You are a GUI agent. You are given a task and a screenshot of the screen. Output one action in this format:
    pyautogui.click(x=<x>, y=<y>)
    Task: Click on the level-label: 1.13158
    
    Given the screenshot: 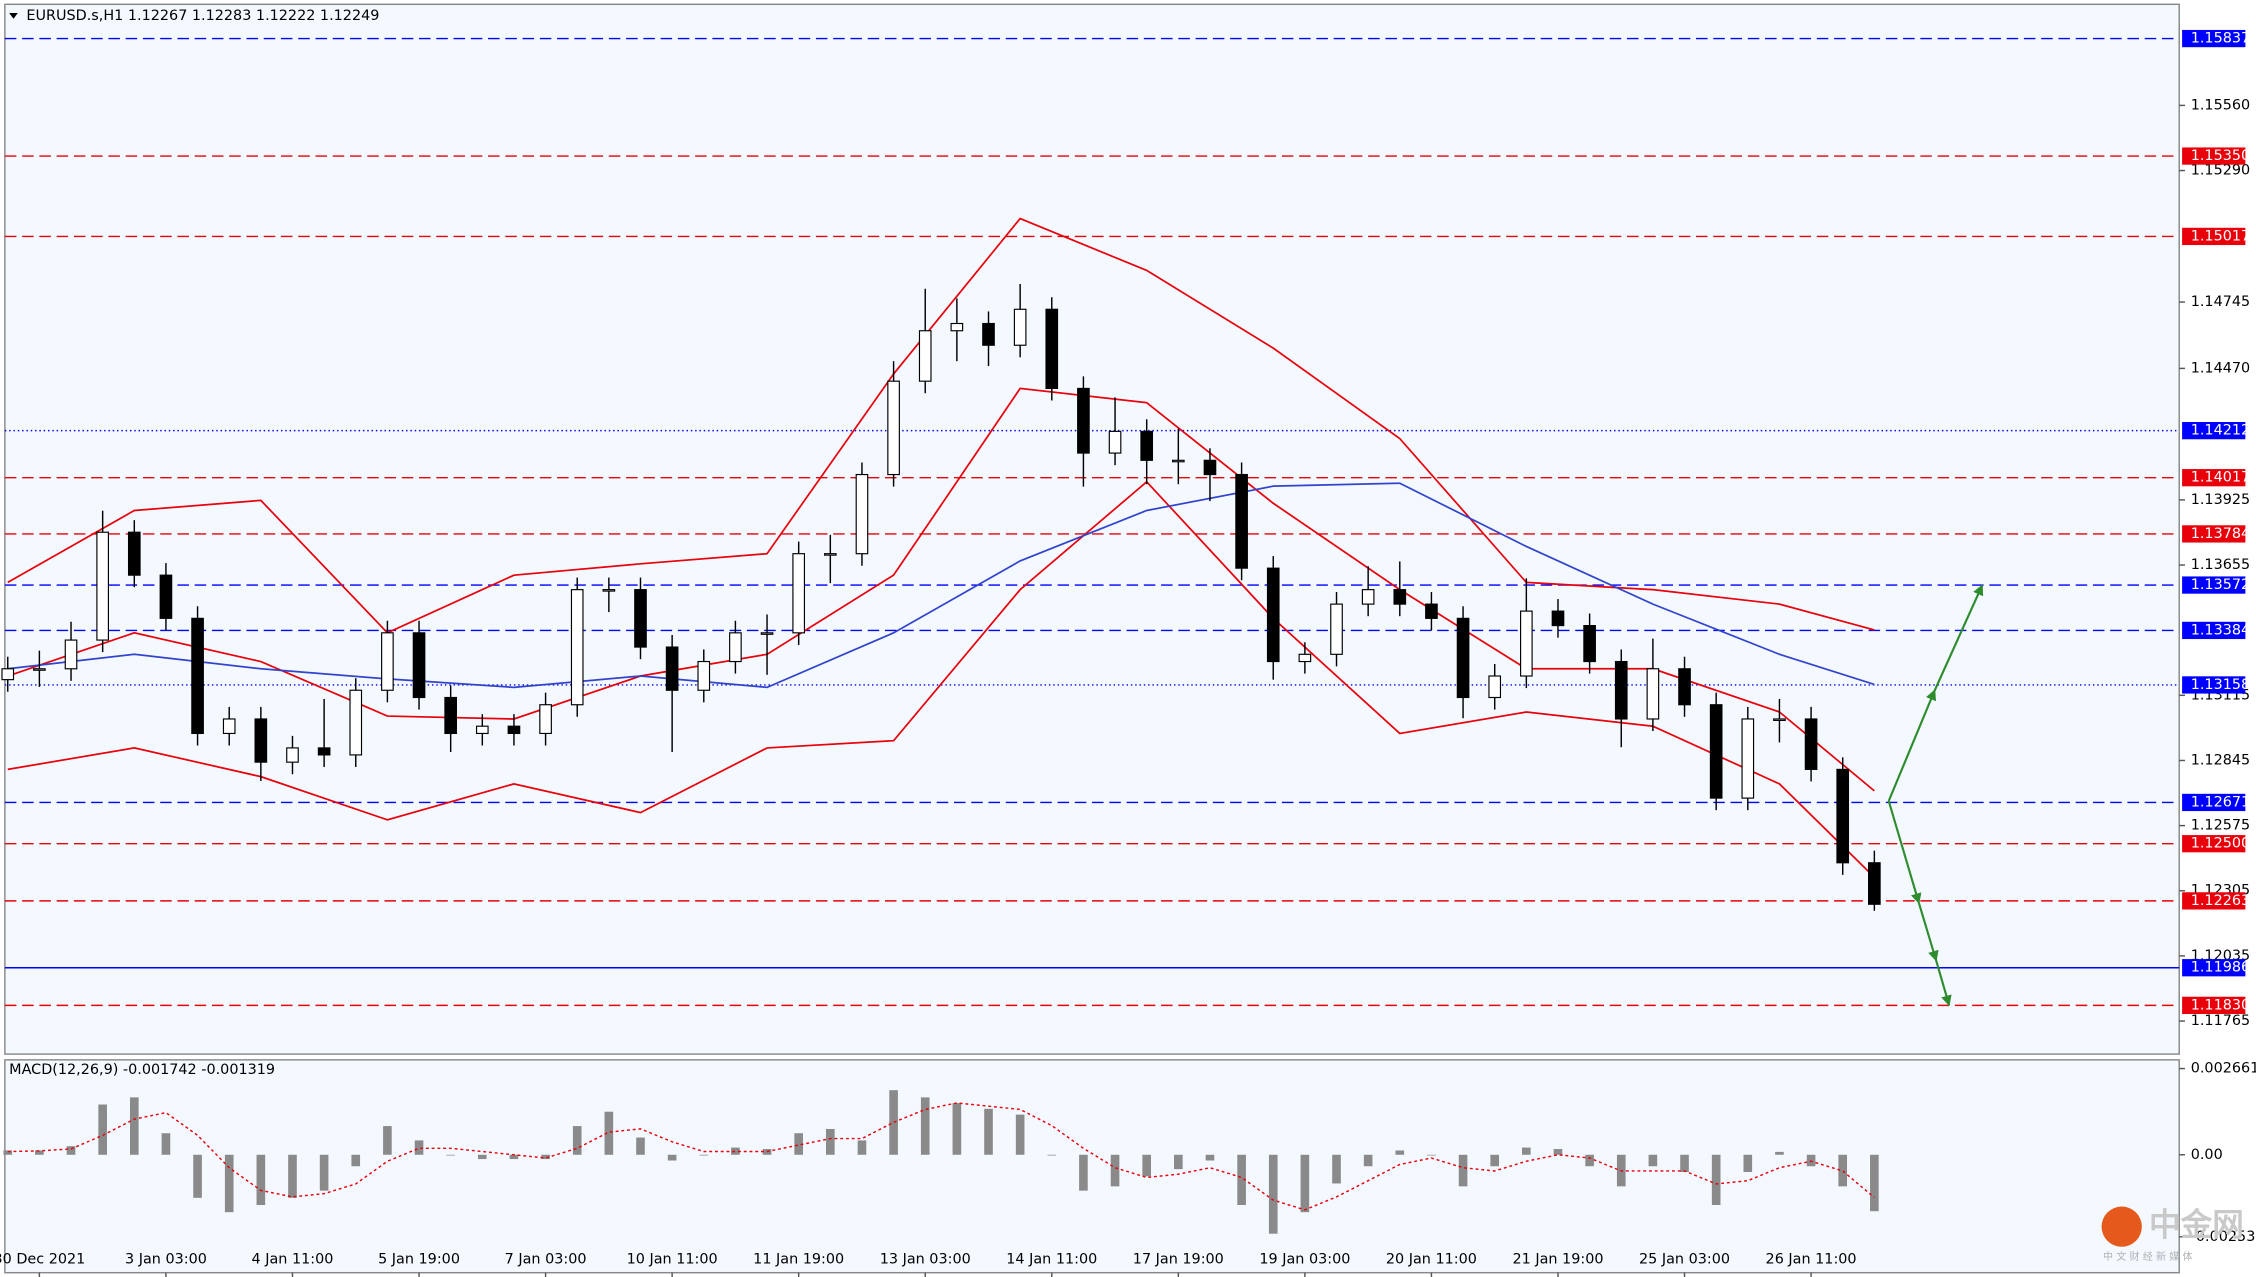 What is the action you would take?
    pyautogui.click(x=2220, y=685)
    